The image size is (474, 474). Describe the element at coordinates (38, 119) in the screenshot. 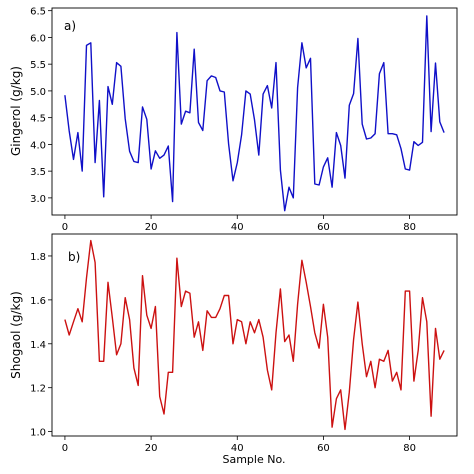

I see `panel-a-y-tick-label: 4.5` at that location.